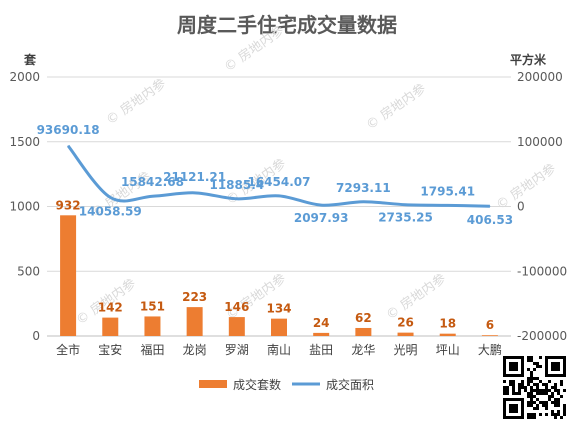 This screenshot has height=427, width=574. Describe the element at coordinates (237, 349) in the screenshot. I see `category-label: 罗湖` at that location.